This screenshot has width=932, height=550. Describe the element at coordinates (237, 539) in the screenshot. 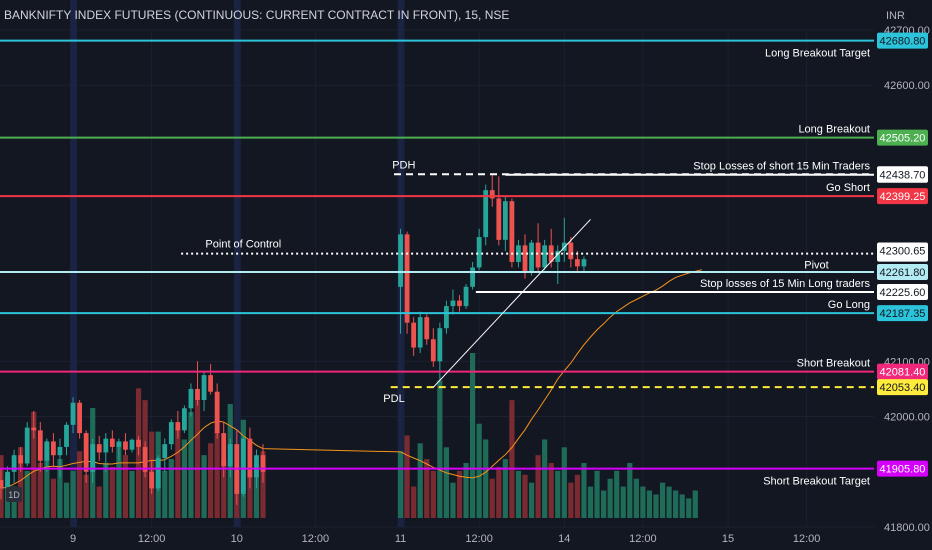

I see `time-axis-tick: 10` at that location.